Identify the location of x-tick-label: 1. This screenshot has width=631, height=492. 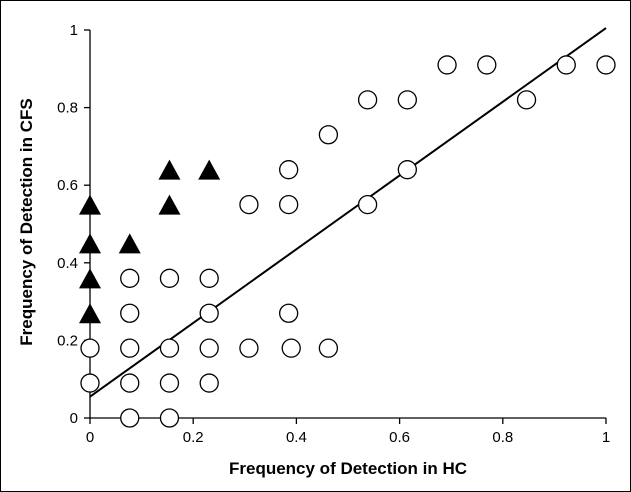
(606, 437).